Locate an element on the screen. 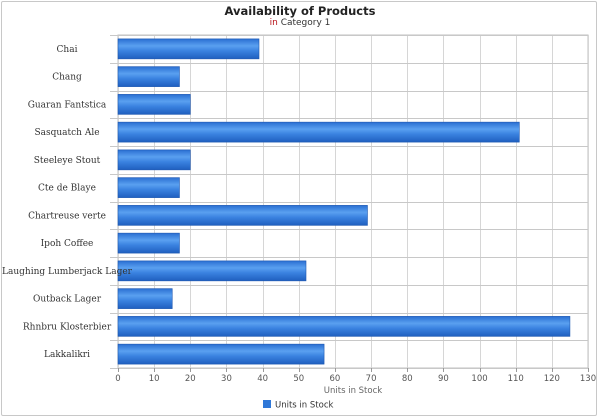 The height and width of the screenshot is (419, 600). x-tick-label: 60 is located at coordinates (335, 379).